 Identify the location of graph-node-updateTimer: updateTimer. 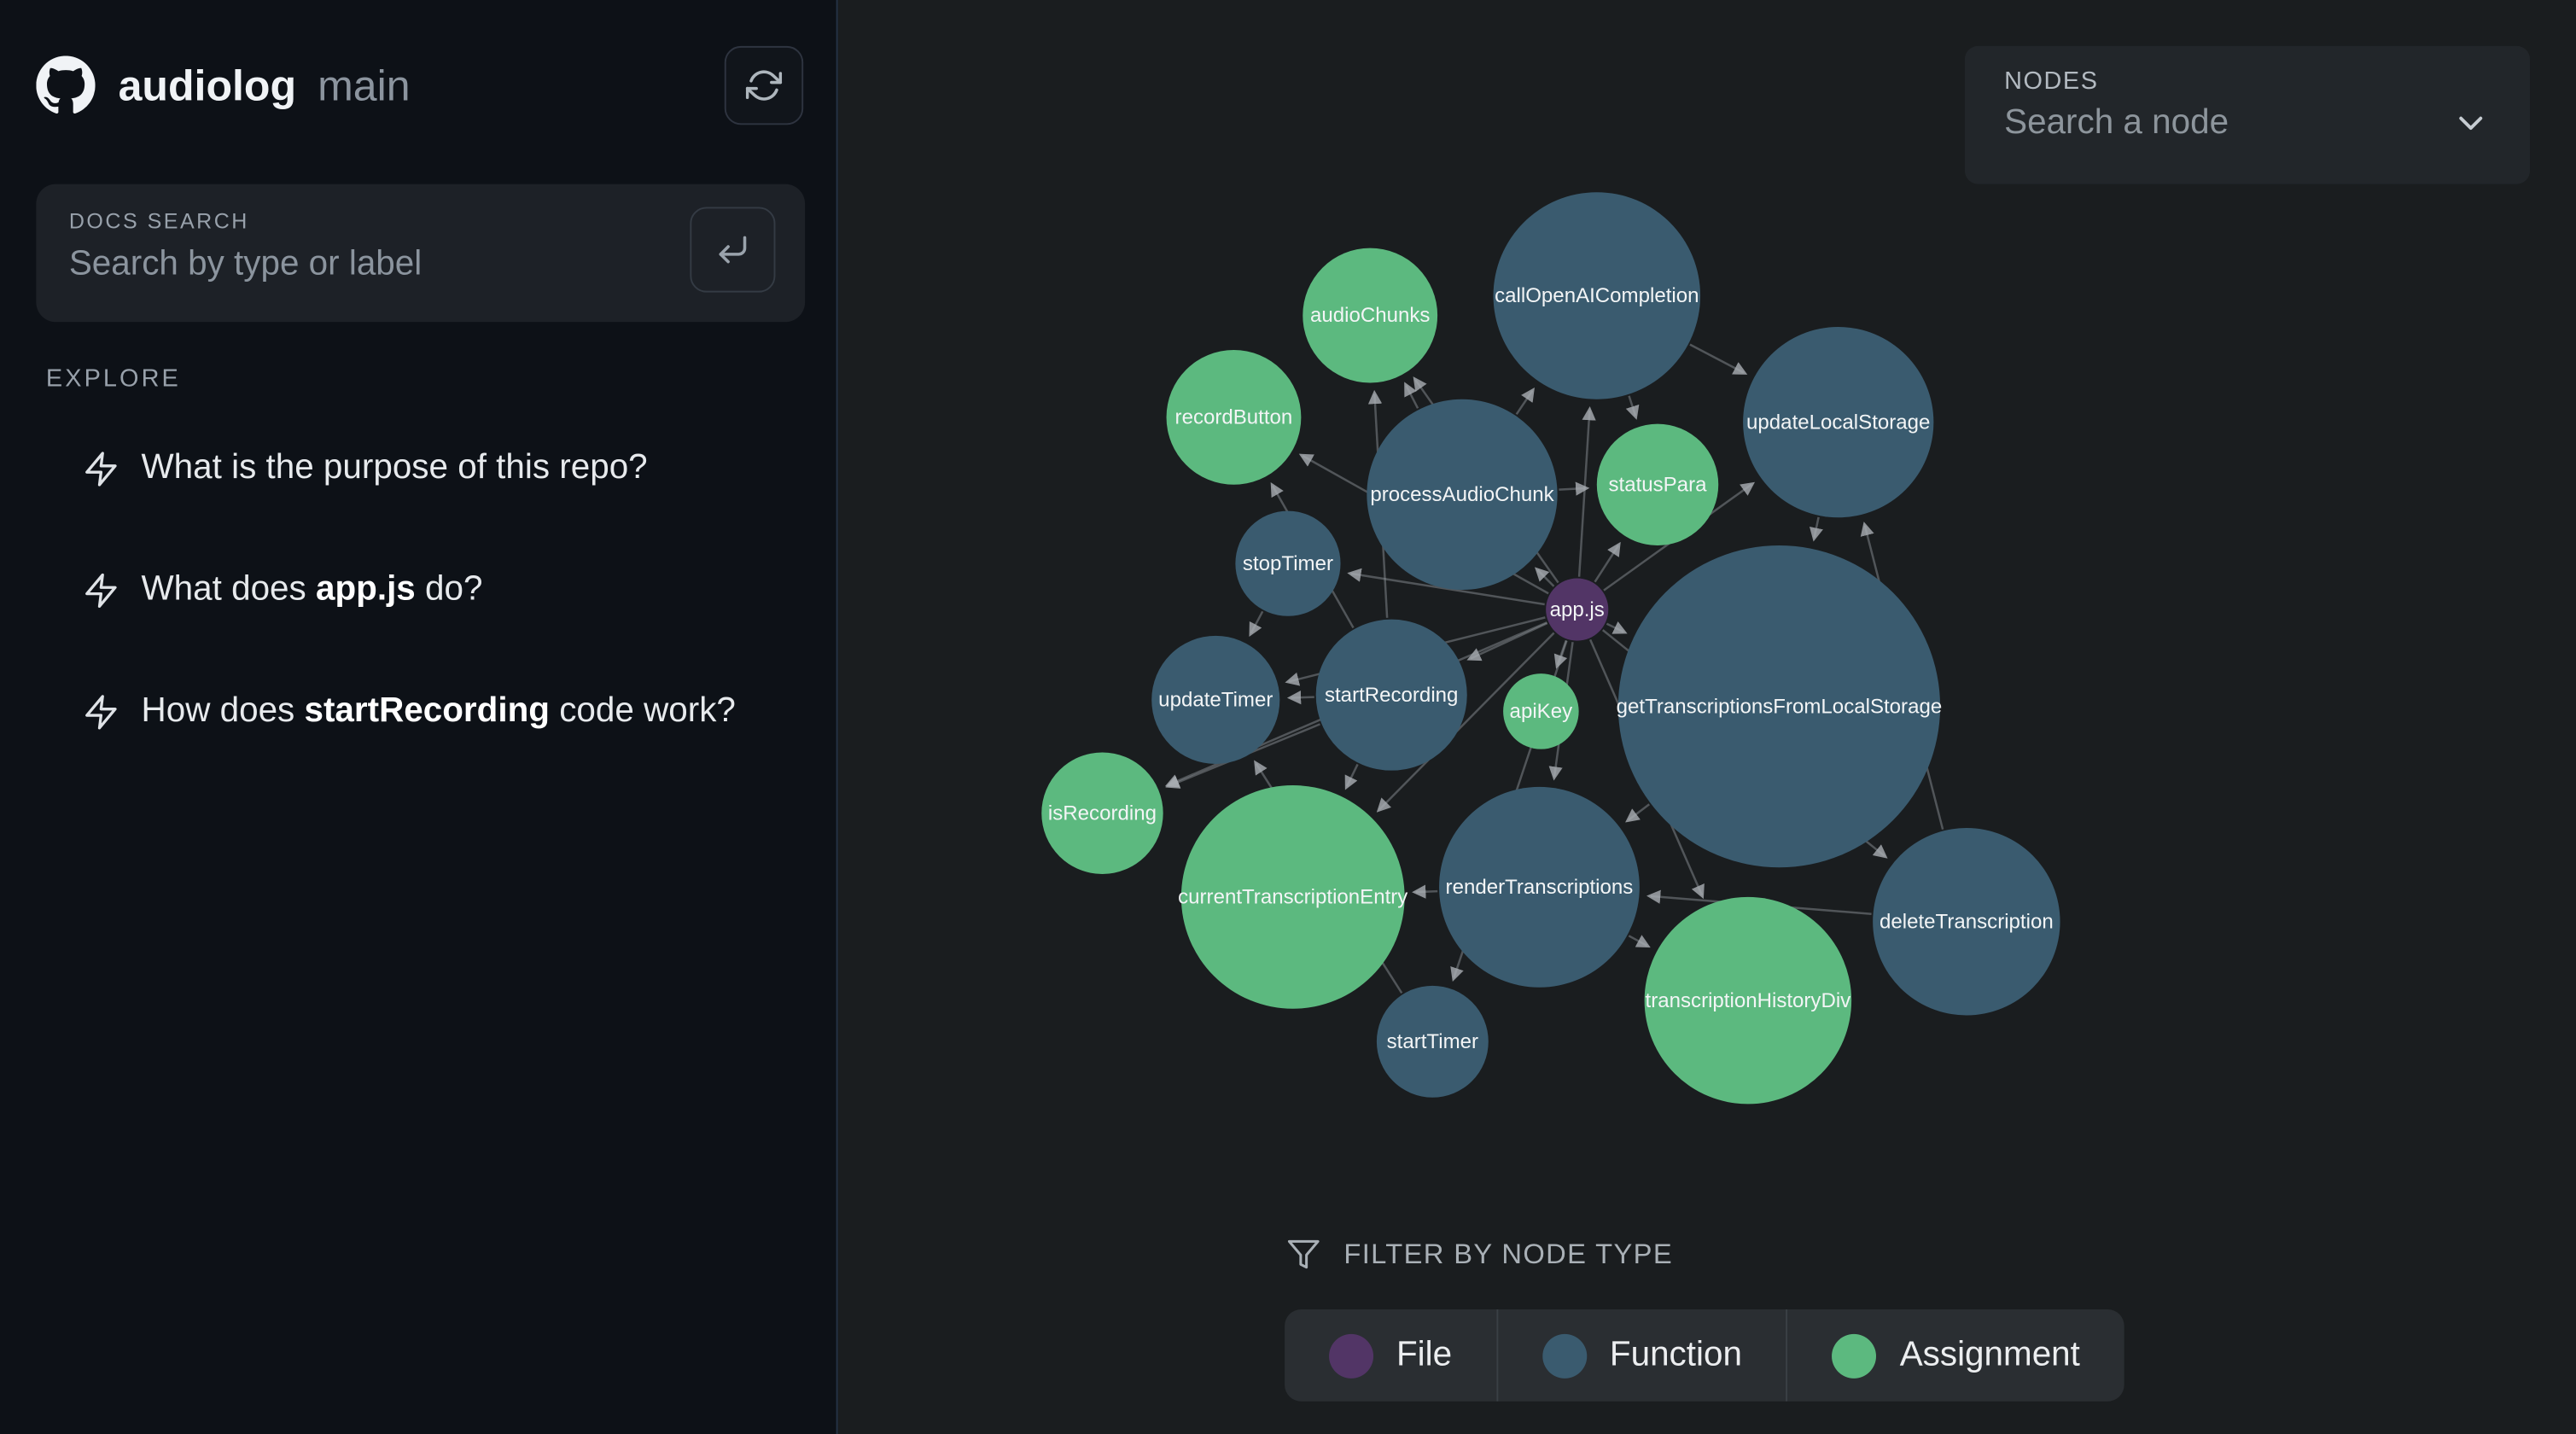
(1215, 699).